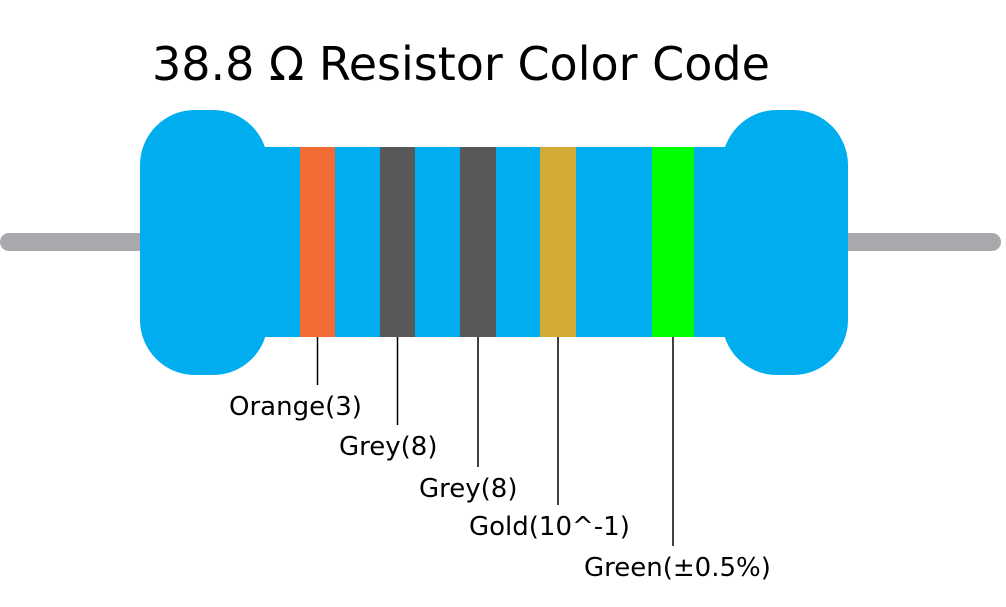 The width and height of the screenshot is (1006, 607). I want to click on title: 38.8 Ω Resistor Color Code, so click(461, 64).